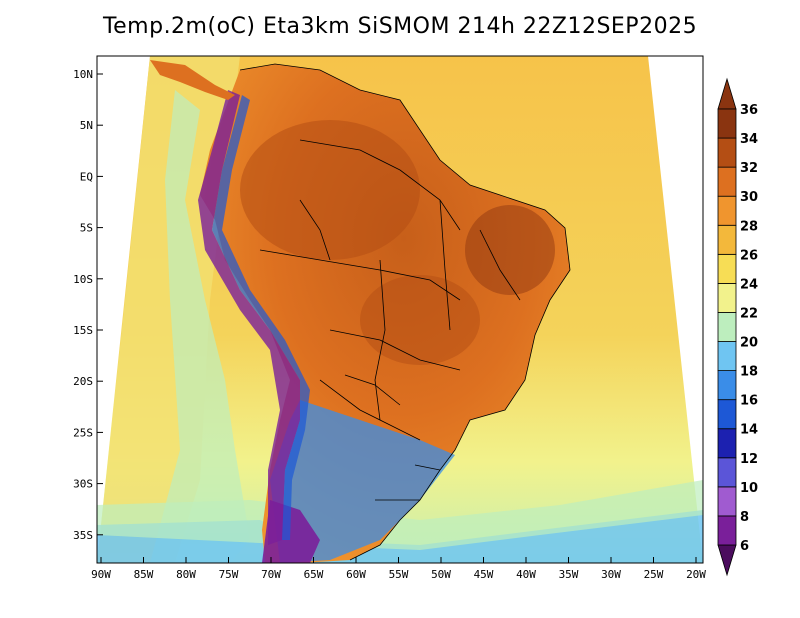  Describe the element at coordinates (144, 574) in the screenshot. I see `lon-tick-label: 85W` at that location.